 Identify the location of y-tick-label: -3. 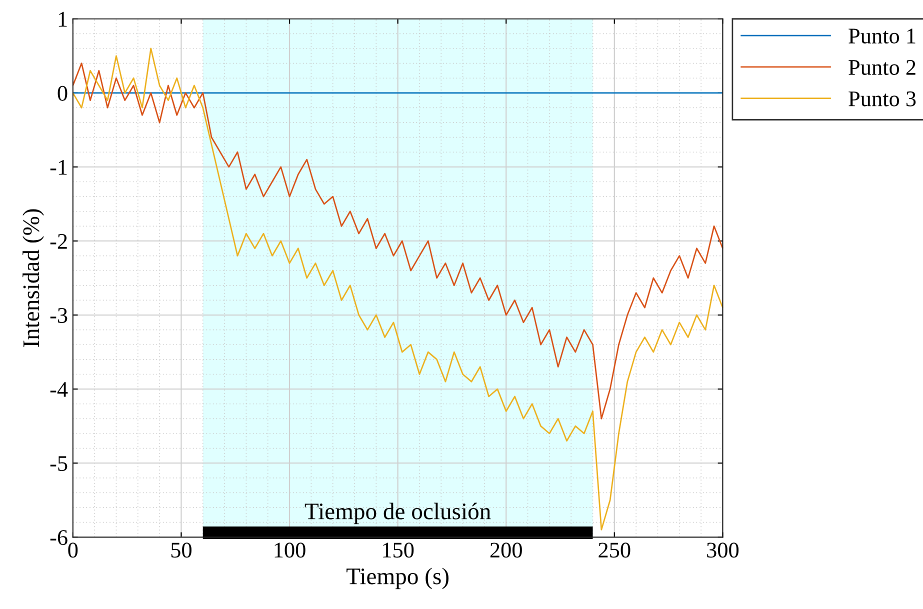
(59, 315).